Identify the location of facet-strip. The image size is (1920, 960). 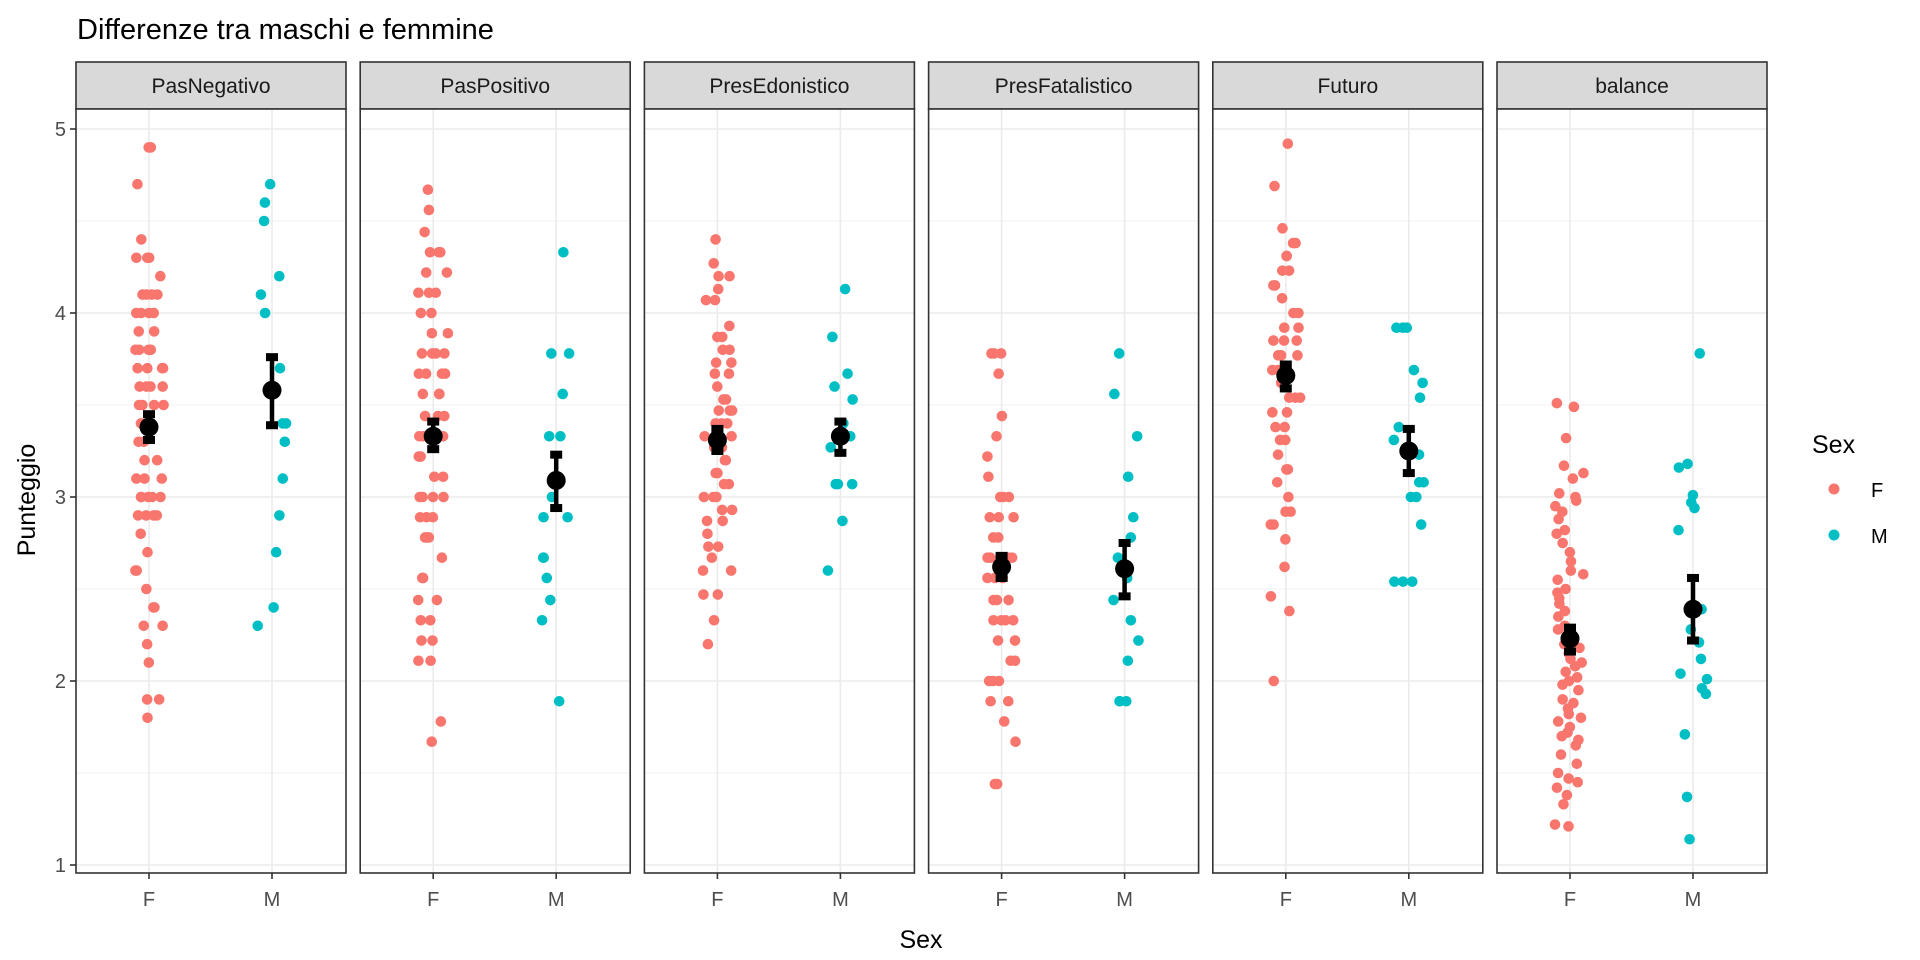
(779, 85).